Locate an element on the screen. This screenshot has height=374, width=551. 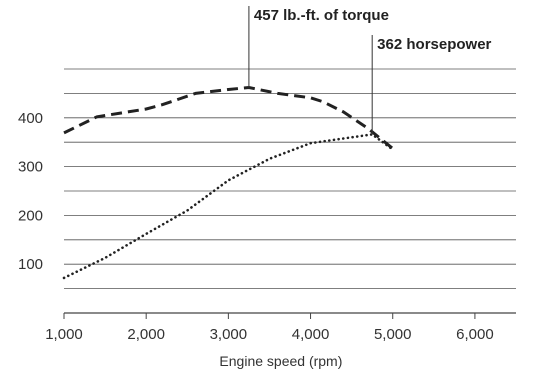
x-tick-label: 2,000 is located at coordinates (146, 334).